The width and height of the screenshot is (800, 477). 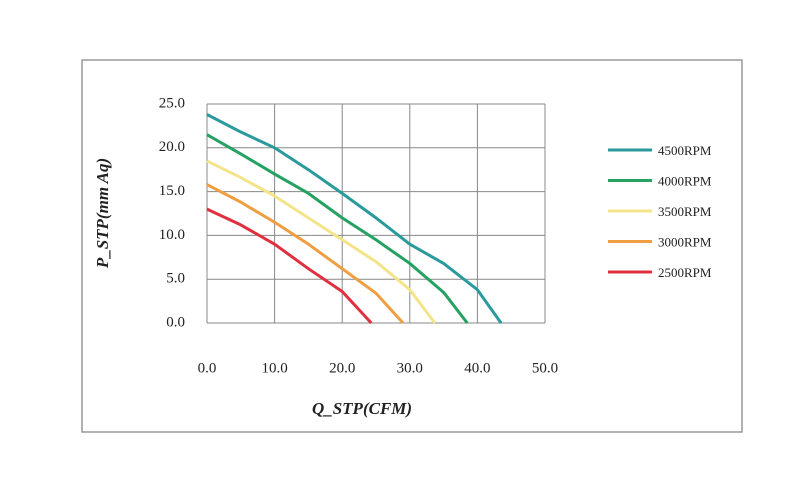 I want to click on legend-label: 2500RPM, so click(x=685, y=272).